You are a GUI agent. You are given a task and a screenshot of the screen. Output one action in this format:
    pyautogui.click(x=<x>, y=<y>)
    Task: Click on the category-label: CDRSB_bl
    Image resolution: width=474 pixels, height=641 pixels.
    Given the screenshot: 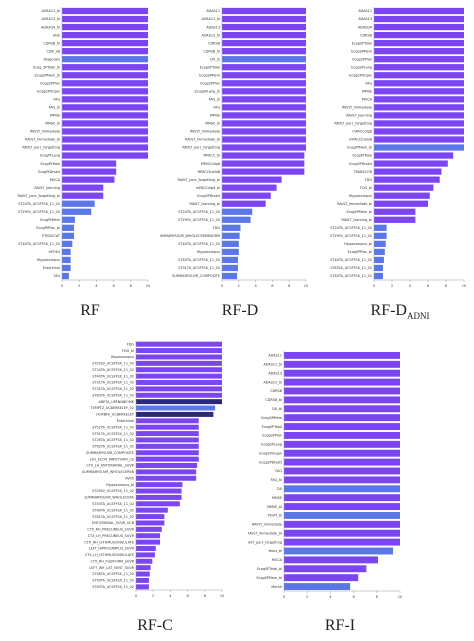 What is the action you would take?
    pyautogui.click(x=211, y=51)
    